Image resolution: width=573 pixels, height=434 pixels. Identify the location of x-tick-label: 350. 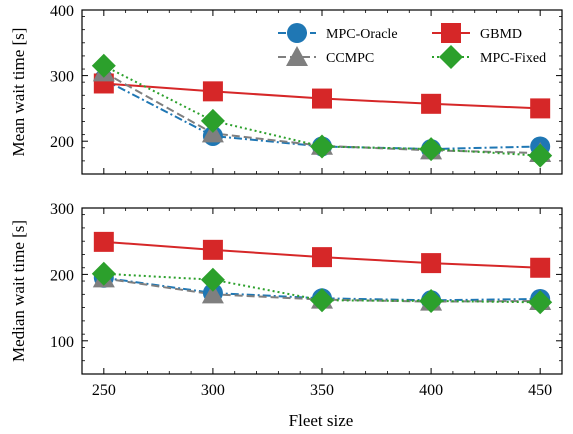
(322, 390).